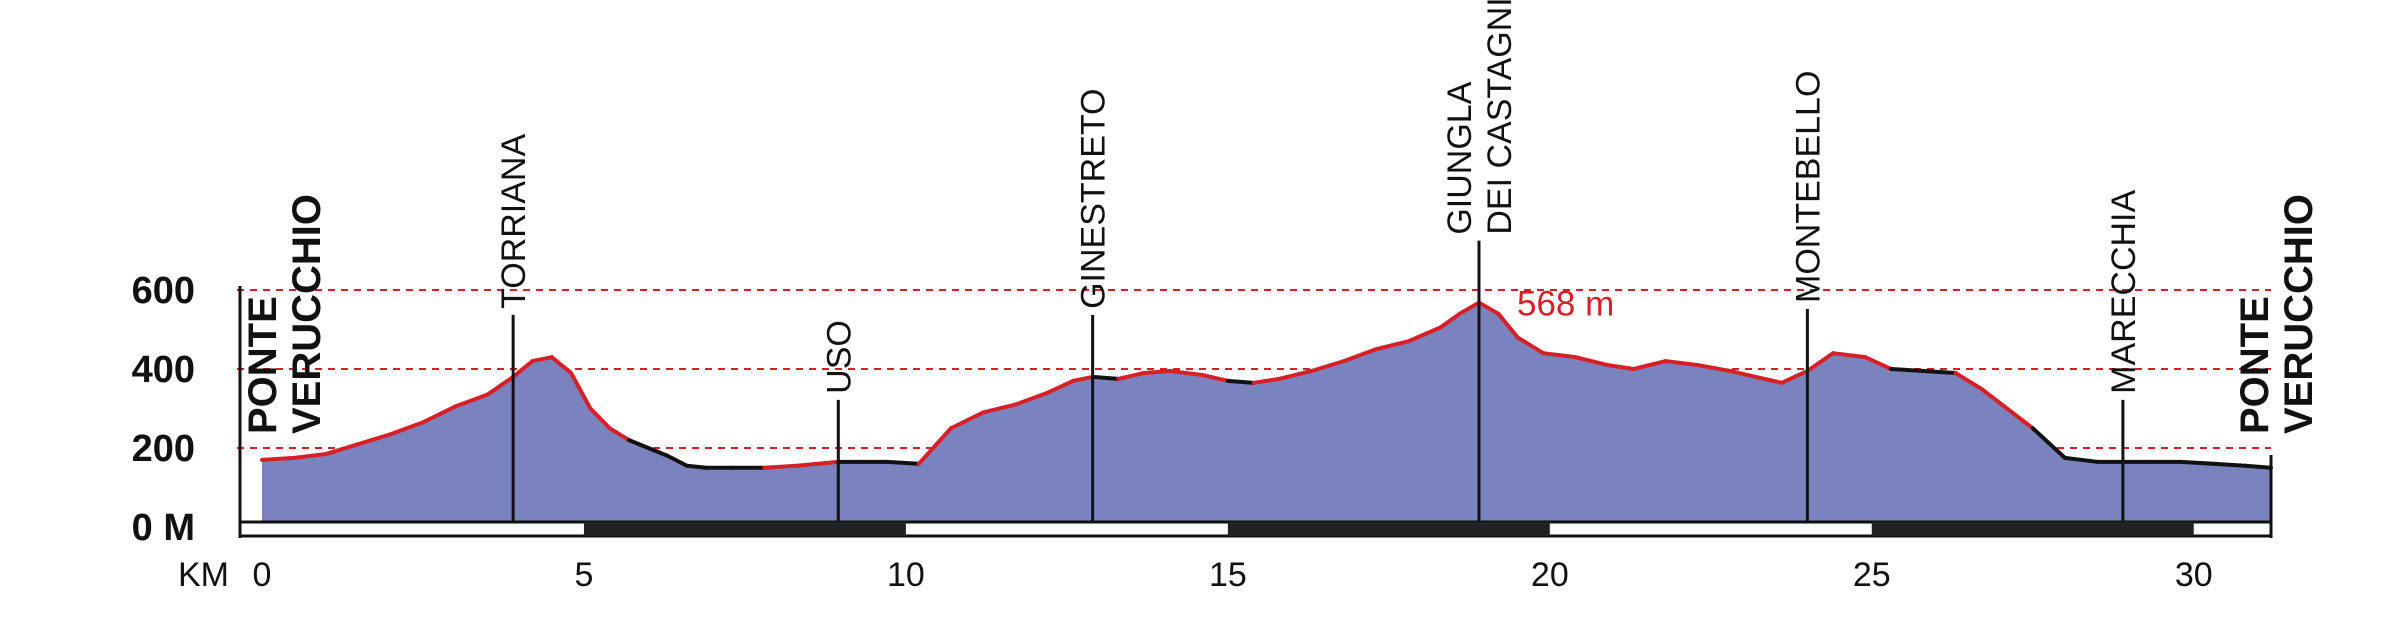 The height and width of the screenshot is (627, 2400). What do you see at coordinates (1460, 157) in the screenshot?
I see `waypoint-label: GIUNGLA` at bounding box center [1460, 157].